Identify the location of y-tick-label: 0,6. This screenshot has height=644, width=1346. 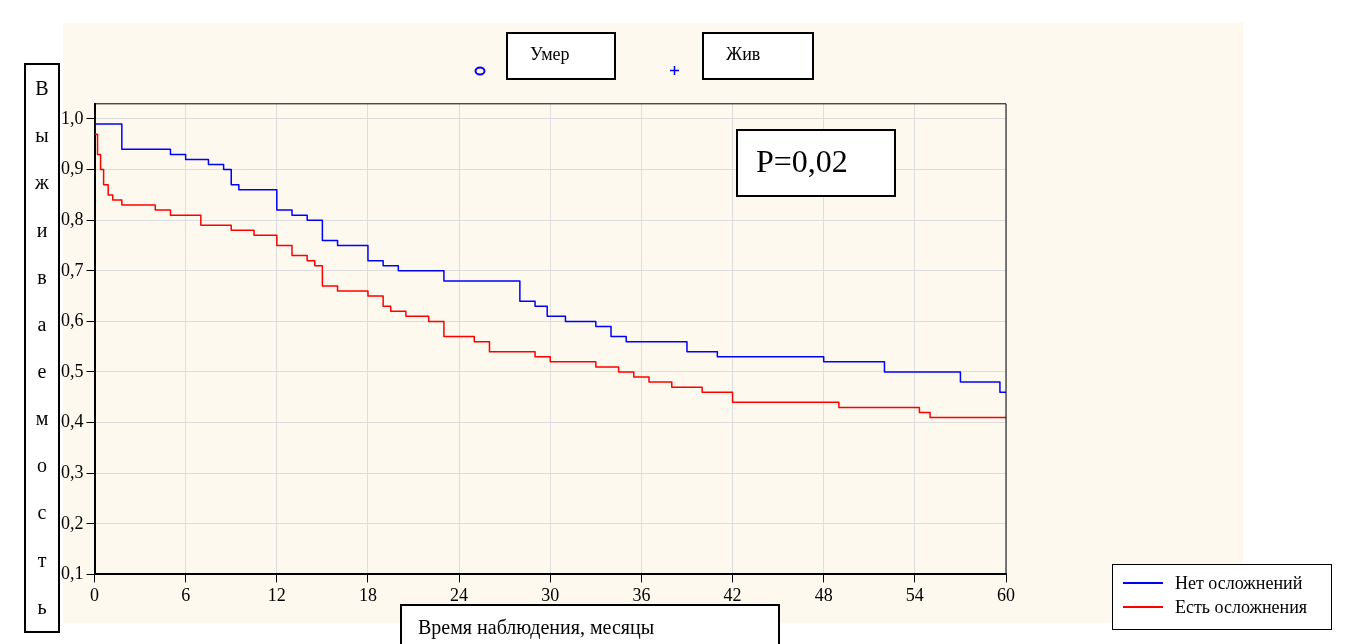
(72, 320).